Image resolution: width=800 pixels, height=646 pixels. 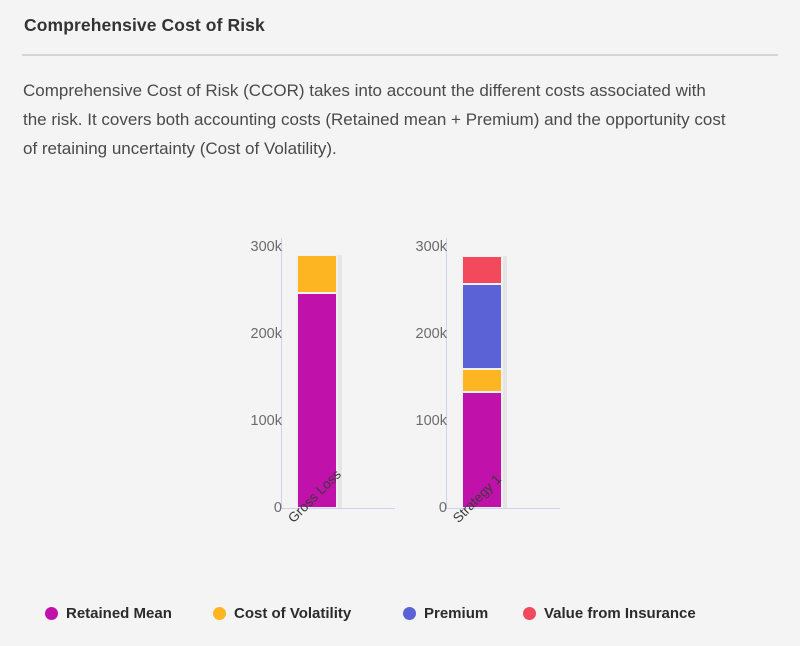 What do you see at coordinates (456, 613) in the screenshot?
I see `legend-item-label: Premium` at bounding box center [456, 613].